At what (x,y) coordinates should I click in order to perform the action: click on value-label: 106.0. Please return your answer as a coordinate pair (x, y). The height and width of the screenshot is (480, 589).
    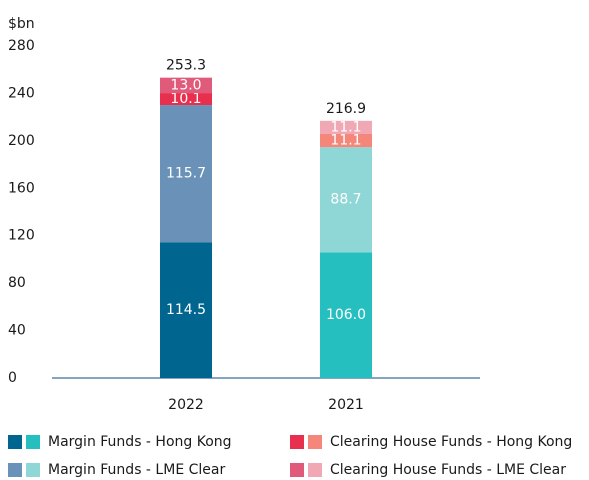
    Looking at the image, I should click on (346, 315).